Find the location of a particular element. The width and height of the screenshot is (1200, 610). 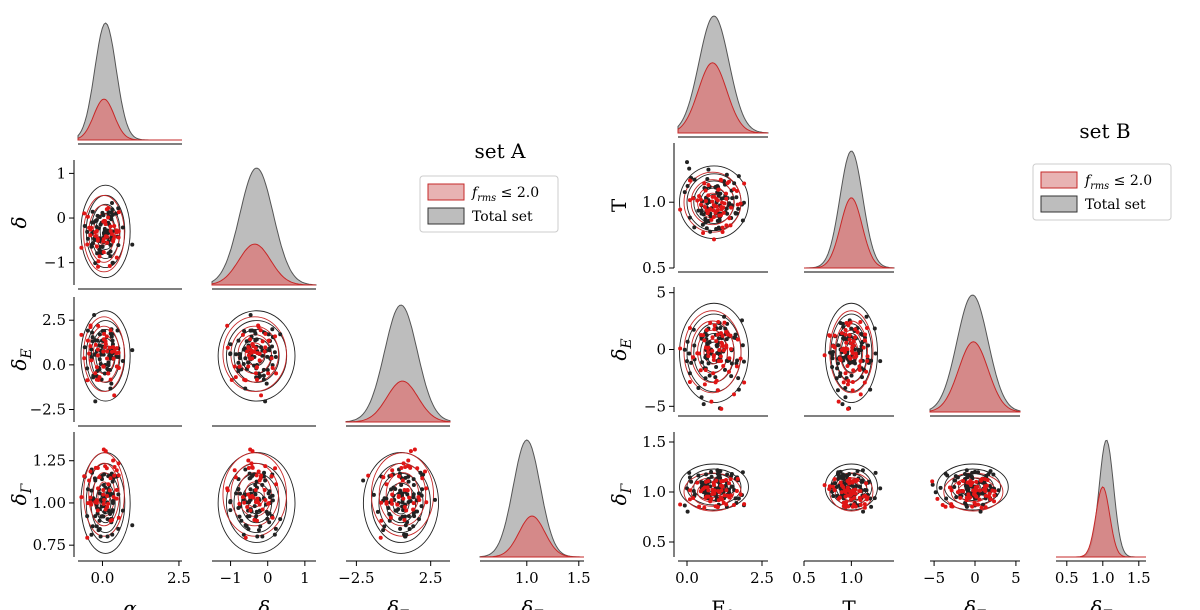

legend-entry-total: Total set is located at coordinates (502, 217).